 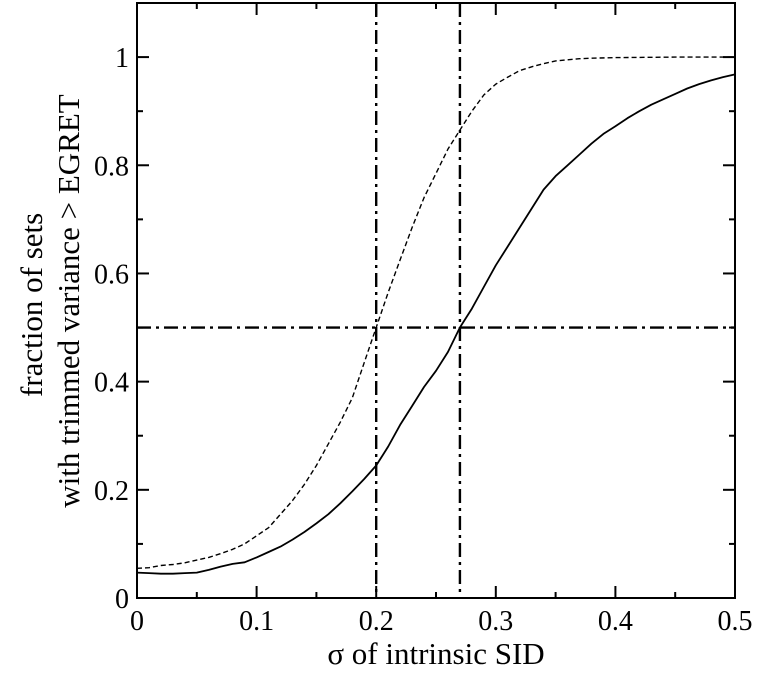 I want to click on x-tick-label: 0.2, so click(x=376, y=621).